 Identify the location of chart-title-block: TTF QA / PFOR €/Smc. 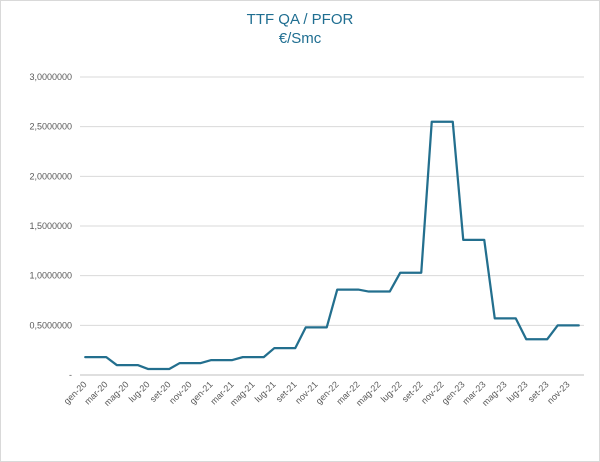
(300, 29).